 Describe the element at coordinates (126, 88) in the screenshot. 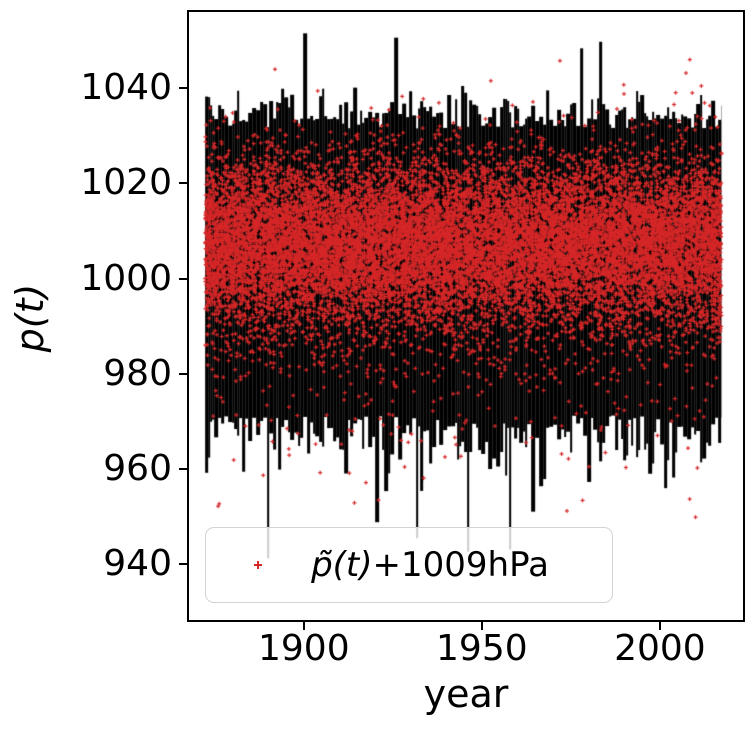

I see `y-tick-label: 1040` at that location.